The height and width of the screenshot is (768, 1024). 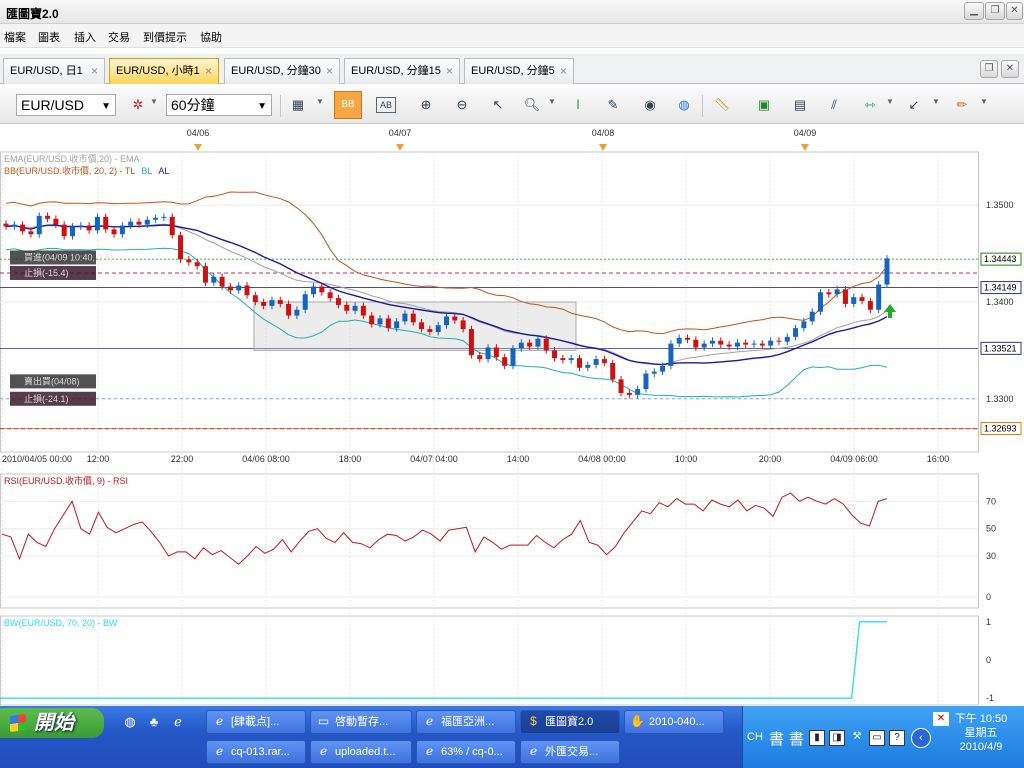 What do you see at coordinates (426, 104) in the screenshot?
I see `zoom-in-icon: ⊕` at bounding box center [426, 104].